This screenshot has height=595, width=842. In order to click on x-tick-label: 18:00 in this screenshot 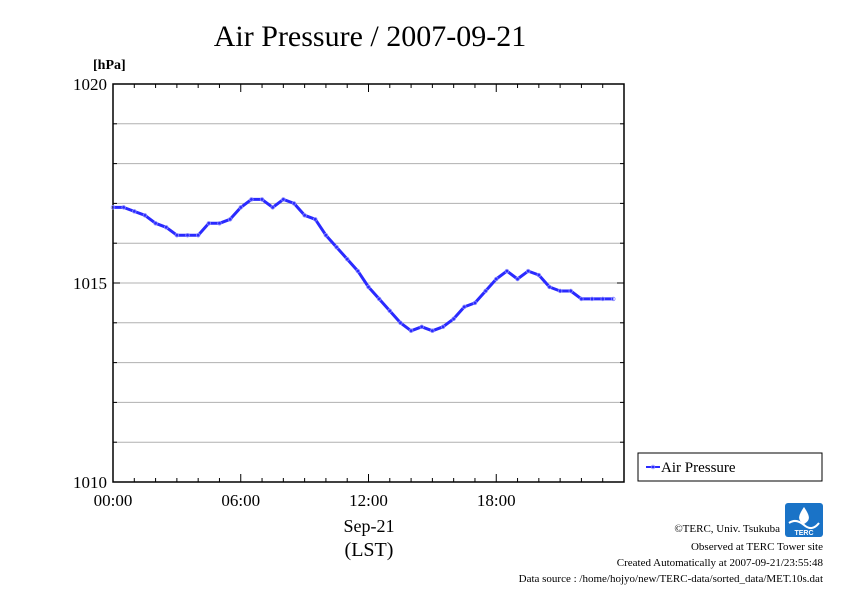, I will do `click(496, 500)`.